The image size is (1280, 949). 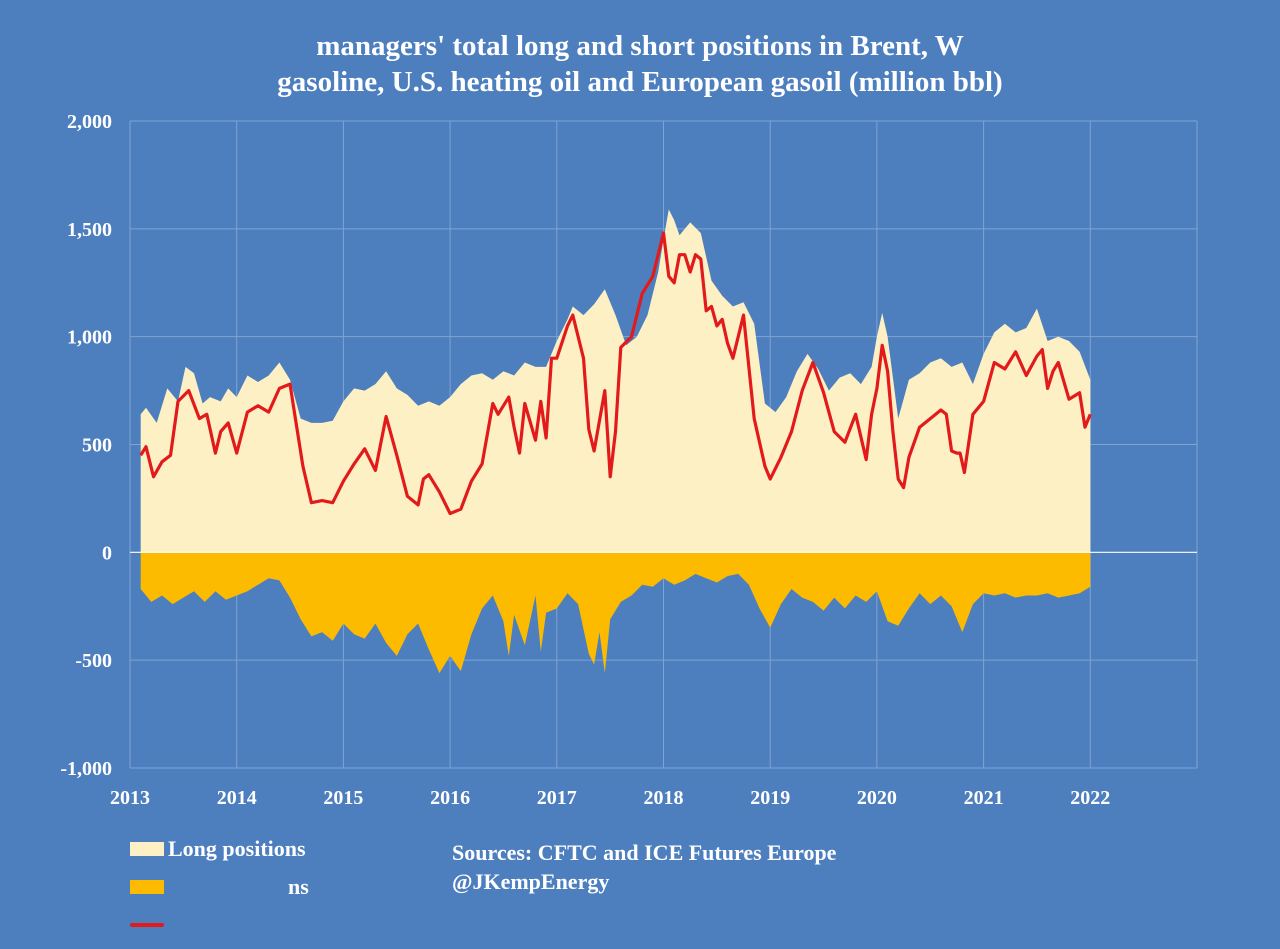 I want to click on legend-label-short: ns, so click(x=298, y=886).